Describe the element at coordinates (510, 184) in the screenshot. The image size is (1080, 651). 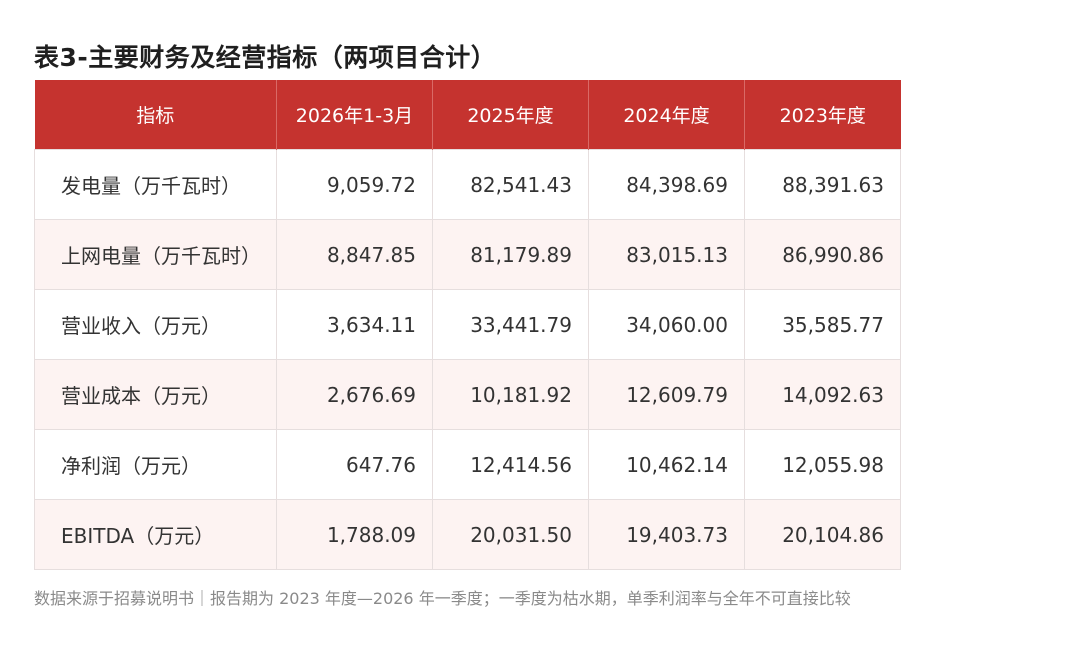
I see `cell-value: 82,541.43` at that location.